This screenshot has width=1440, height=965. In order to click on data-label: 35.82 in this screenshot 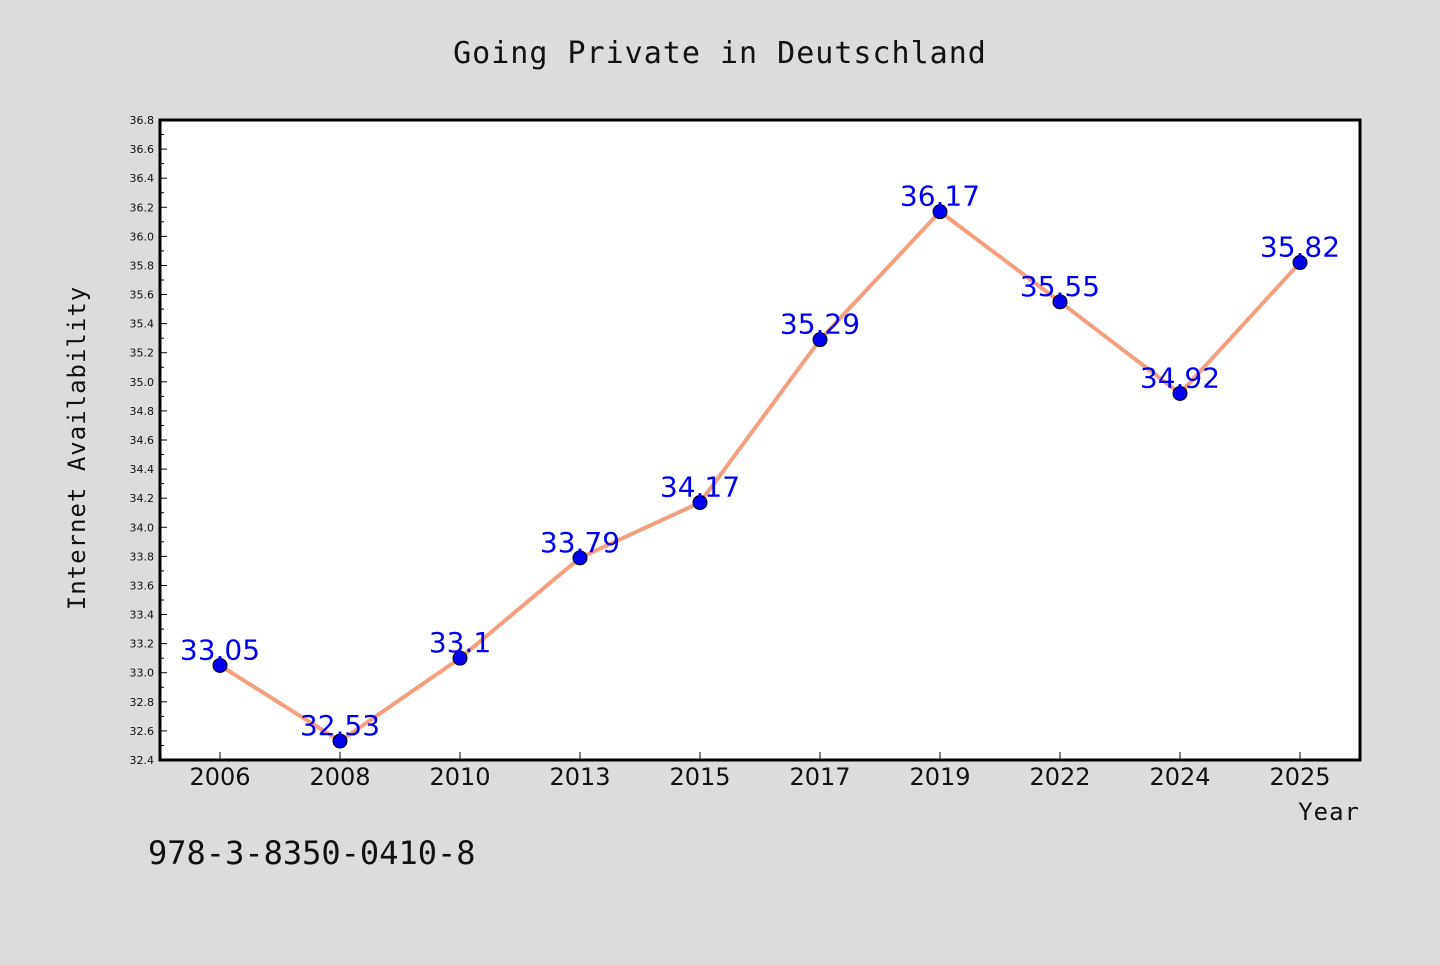, I will do `click(1300, 247)`.